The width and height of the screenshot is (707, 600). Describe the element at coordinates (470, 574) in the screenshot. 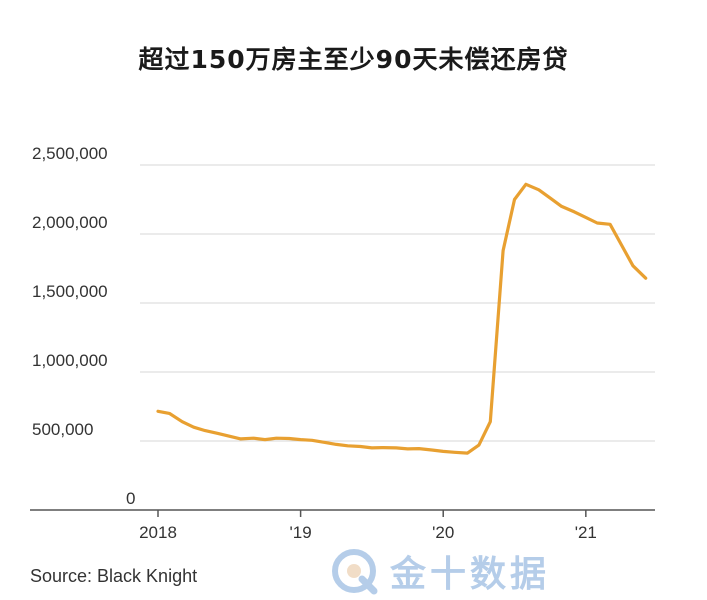

I see `watermark-text: 金十数据` at that location.